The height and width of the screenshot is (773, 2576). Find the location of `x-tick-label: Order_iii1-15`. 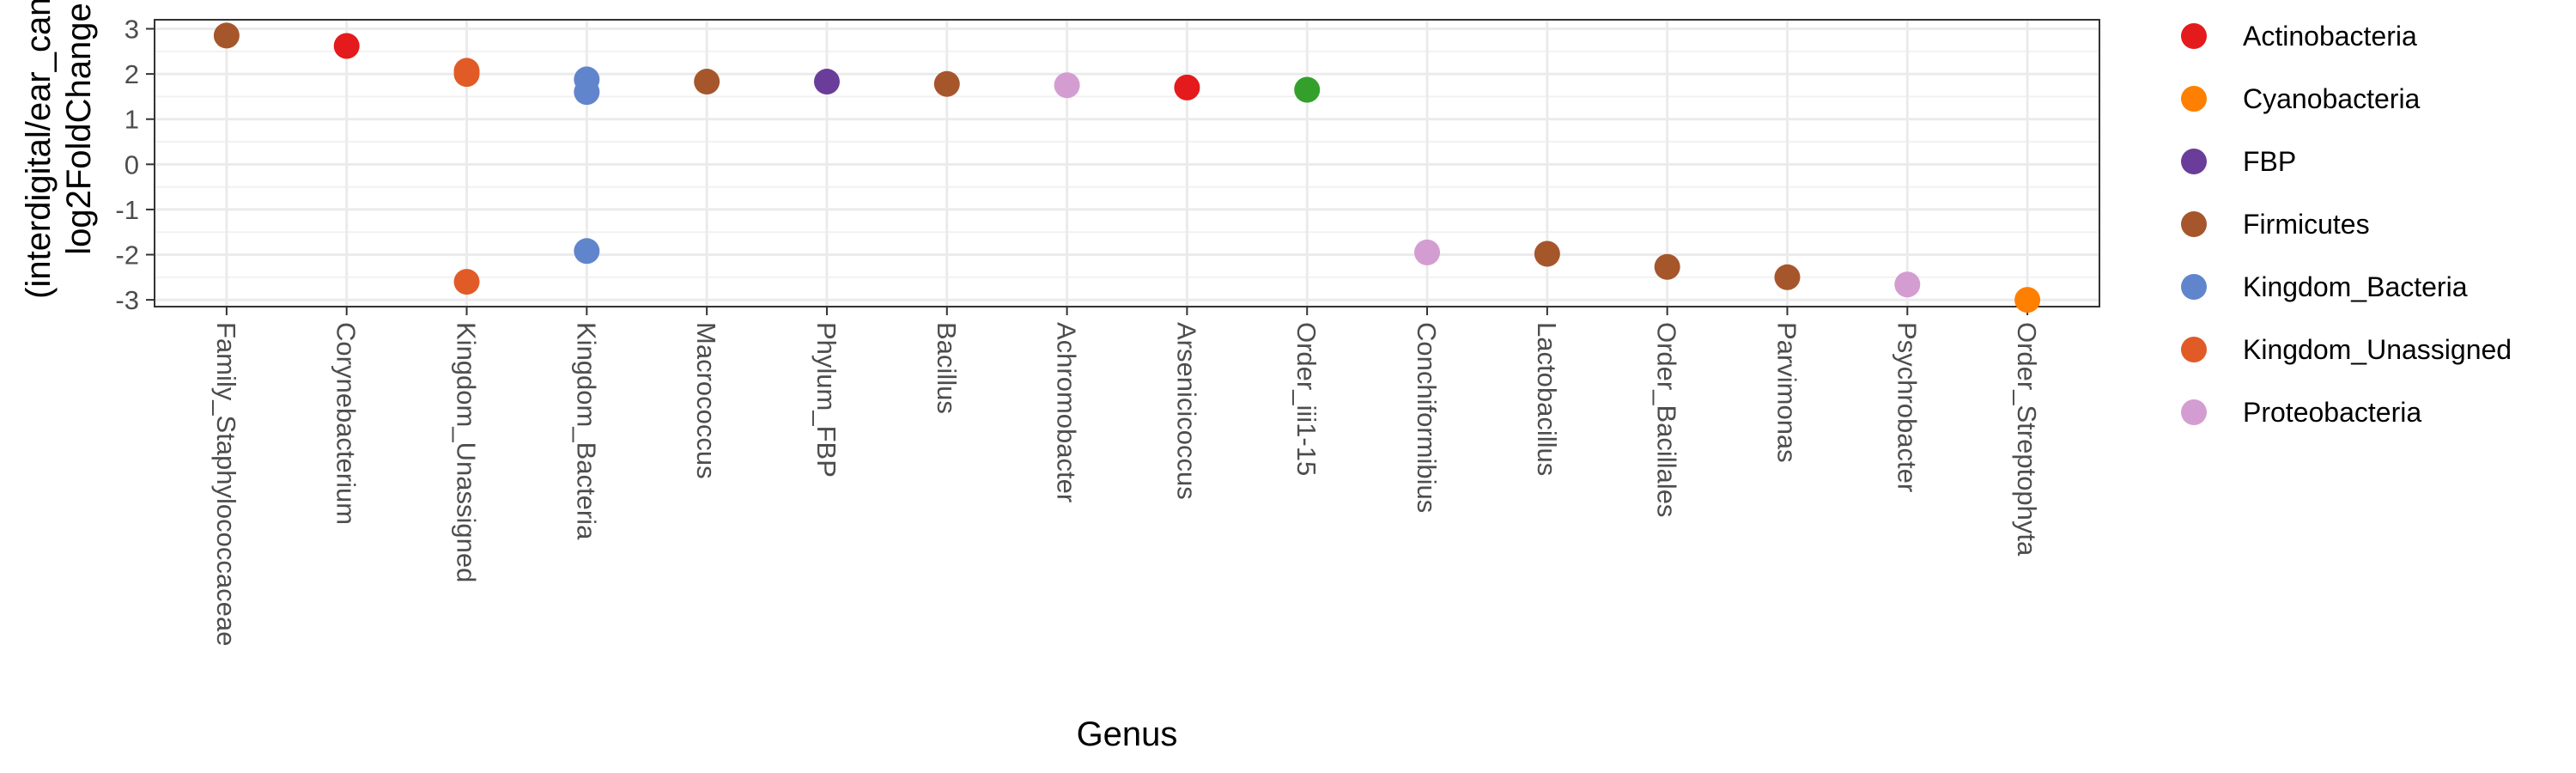

x-tick-label: Order_iii1-15 is located at coordinates (1306, 399).